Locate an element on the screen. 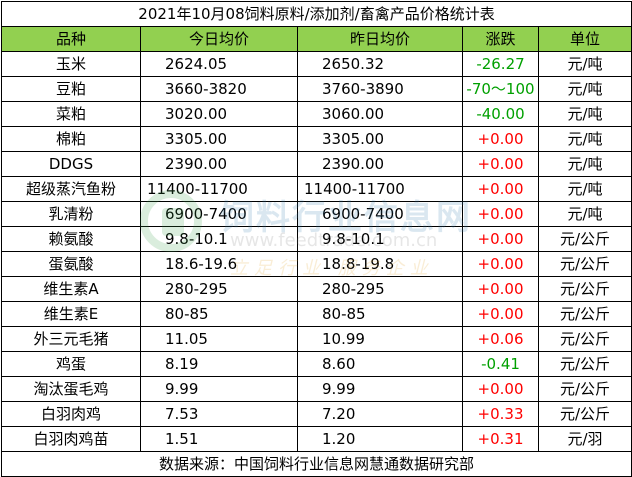  row-yesterday-price: 6900-7400 is located at coordinates (380, 214).